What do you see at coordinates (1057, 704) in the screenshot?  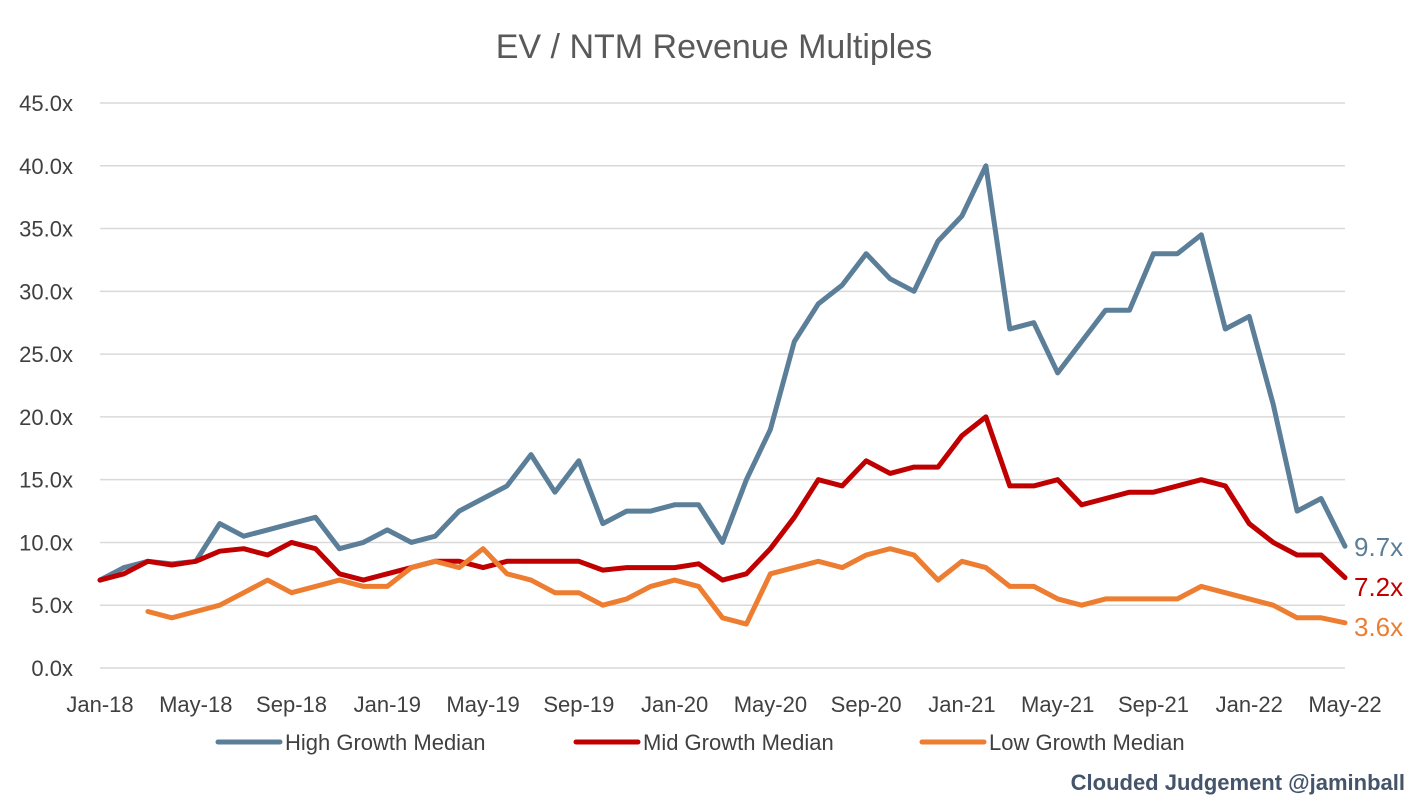 I see `x-tick-label: May-21` at bounding box center [1057, 704].